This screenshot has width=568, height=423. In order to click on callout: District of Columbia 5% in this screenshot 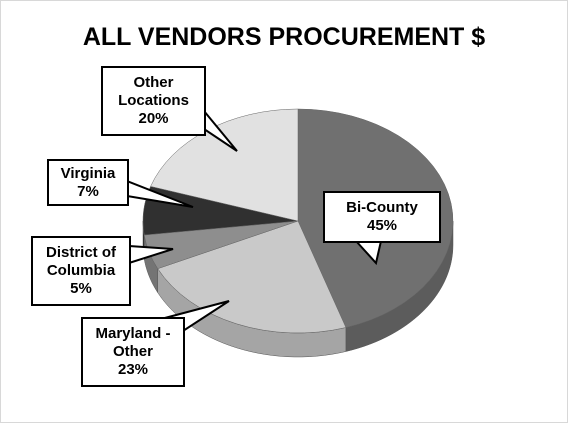, I will do `click(81, 271)`.